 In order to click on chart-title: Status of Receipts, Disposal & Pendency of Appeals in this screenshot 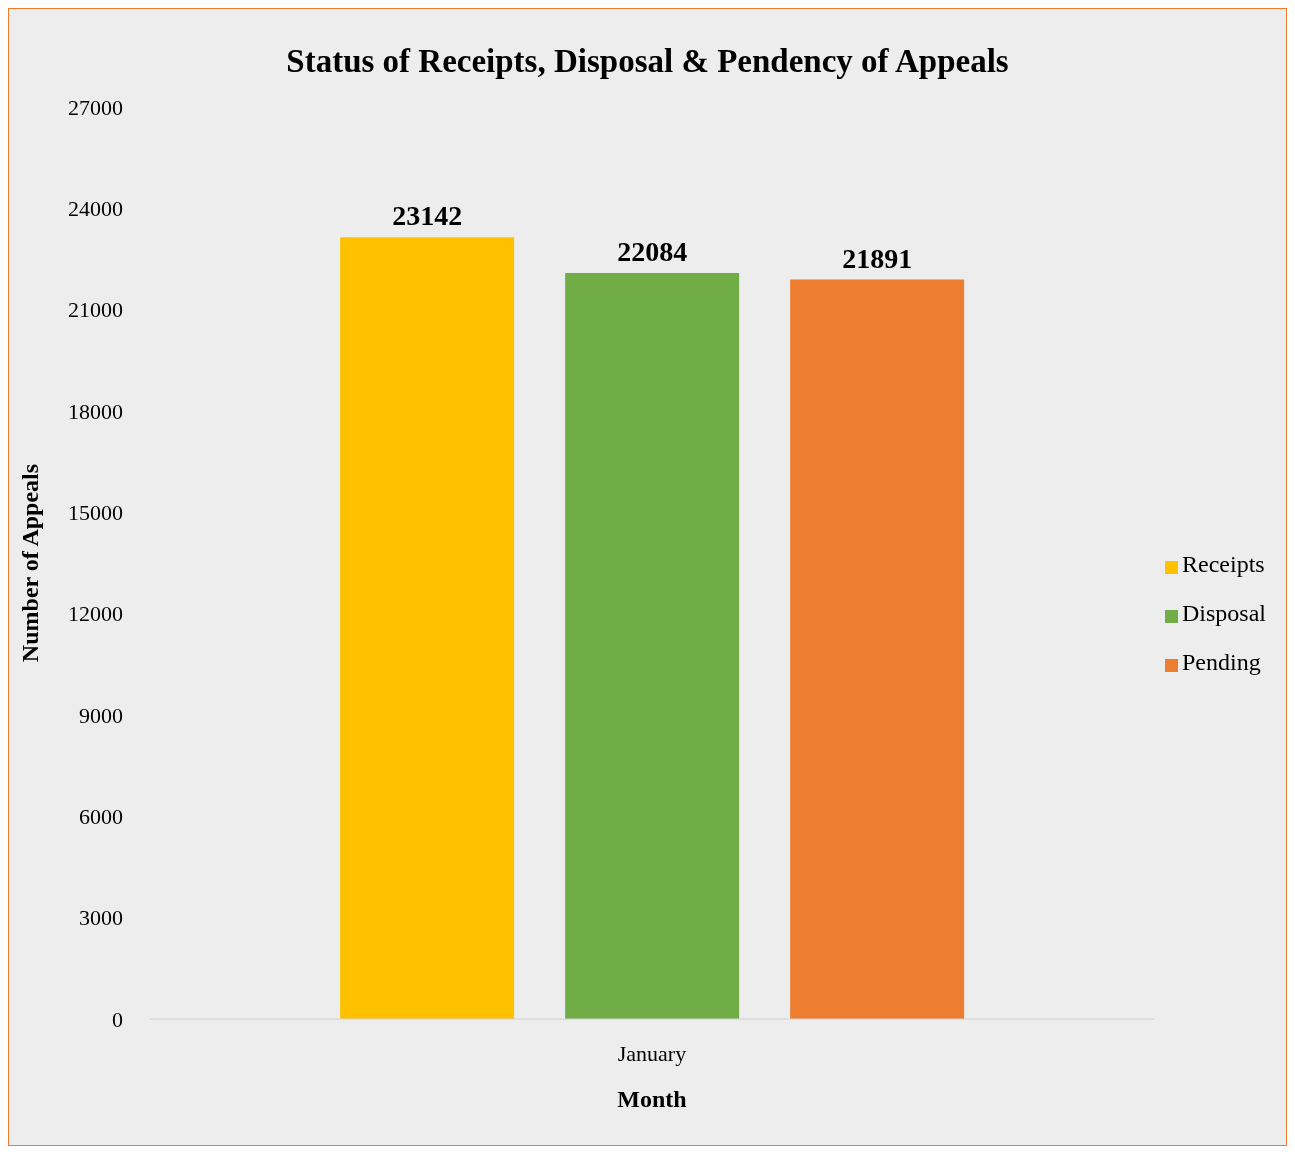, I will do `click(647, 61)`.